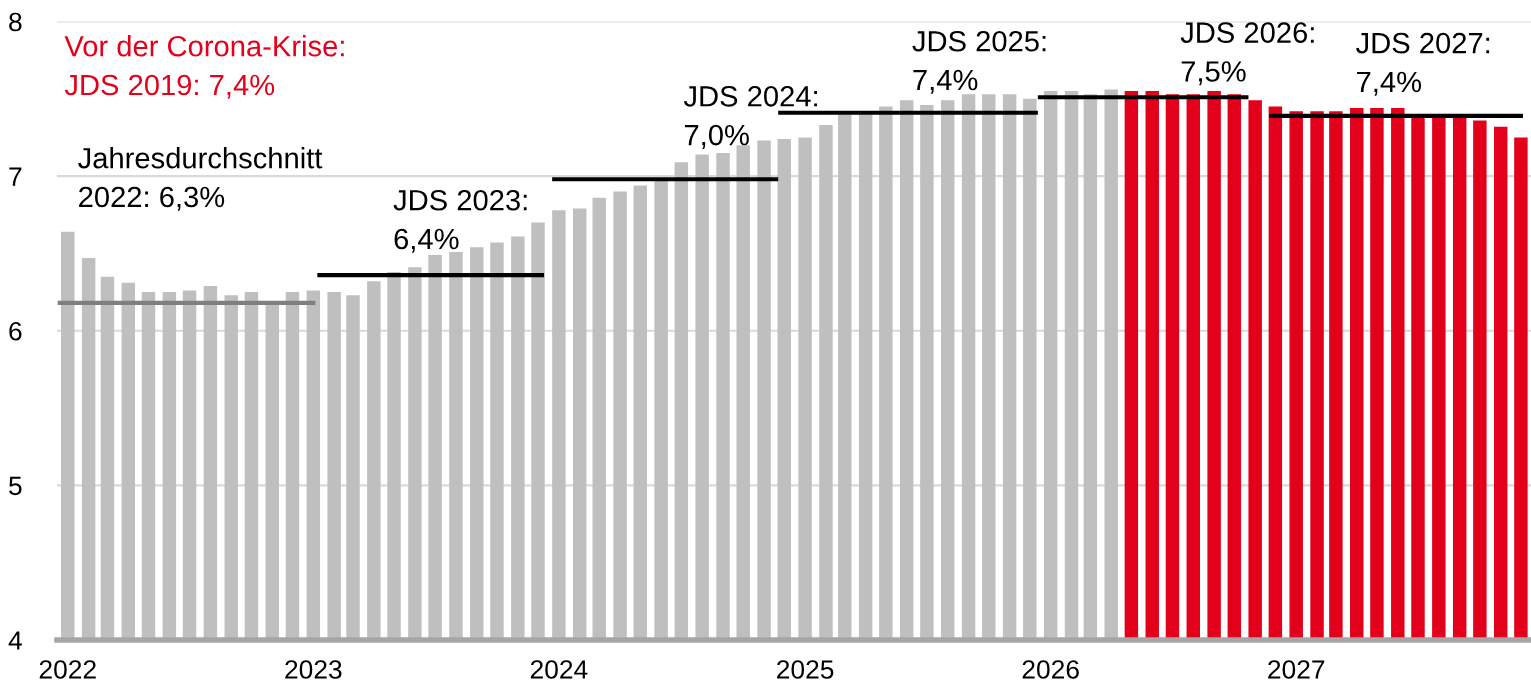 This screenshot has width=1531, height=698. I want to click on annotation: JDS 2024: 7,0%, so click(750, 117).